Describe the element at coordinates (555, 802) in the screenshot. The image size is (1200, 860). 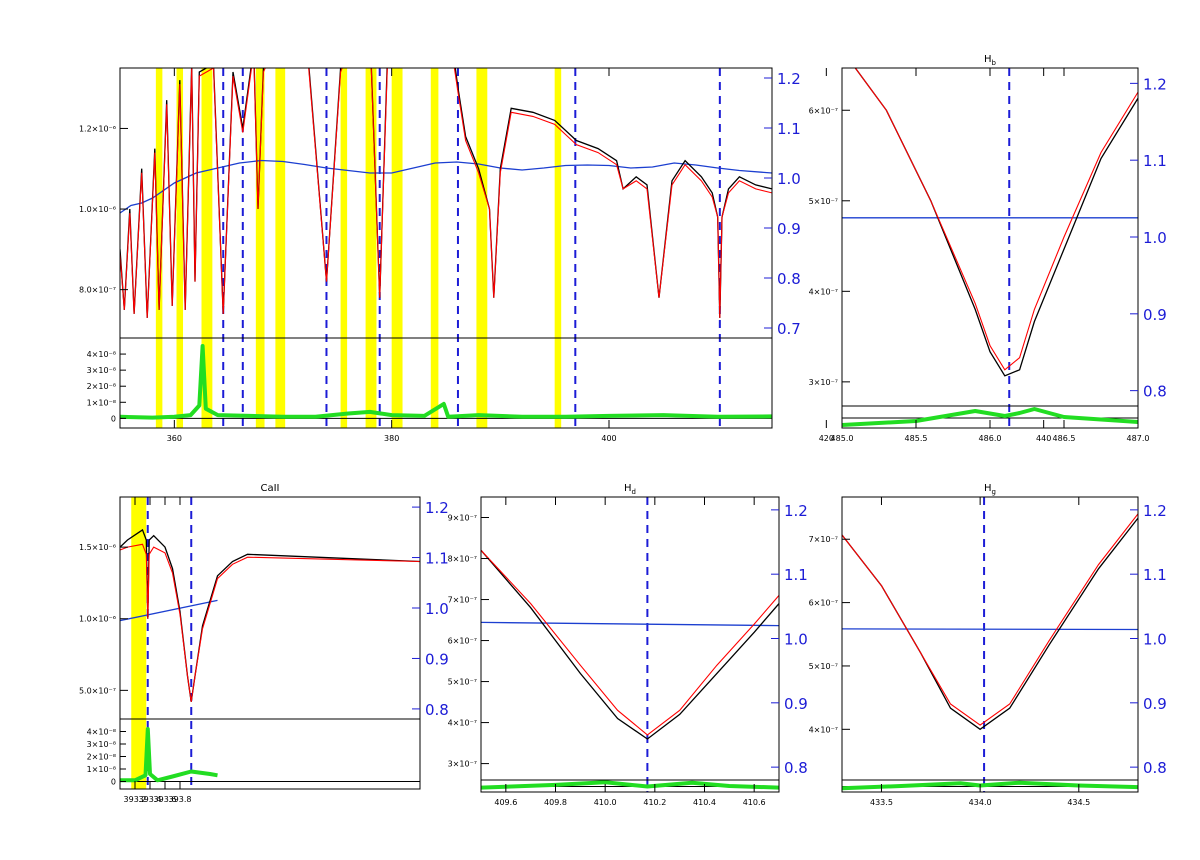
I see `x-tick-label: 409.8` at that location.